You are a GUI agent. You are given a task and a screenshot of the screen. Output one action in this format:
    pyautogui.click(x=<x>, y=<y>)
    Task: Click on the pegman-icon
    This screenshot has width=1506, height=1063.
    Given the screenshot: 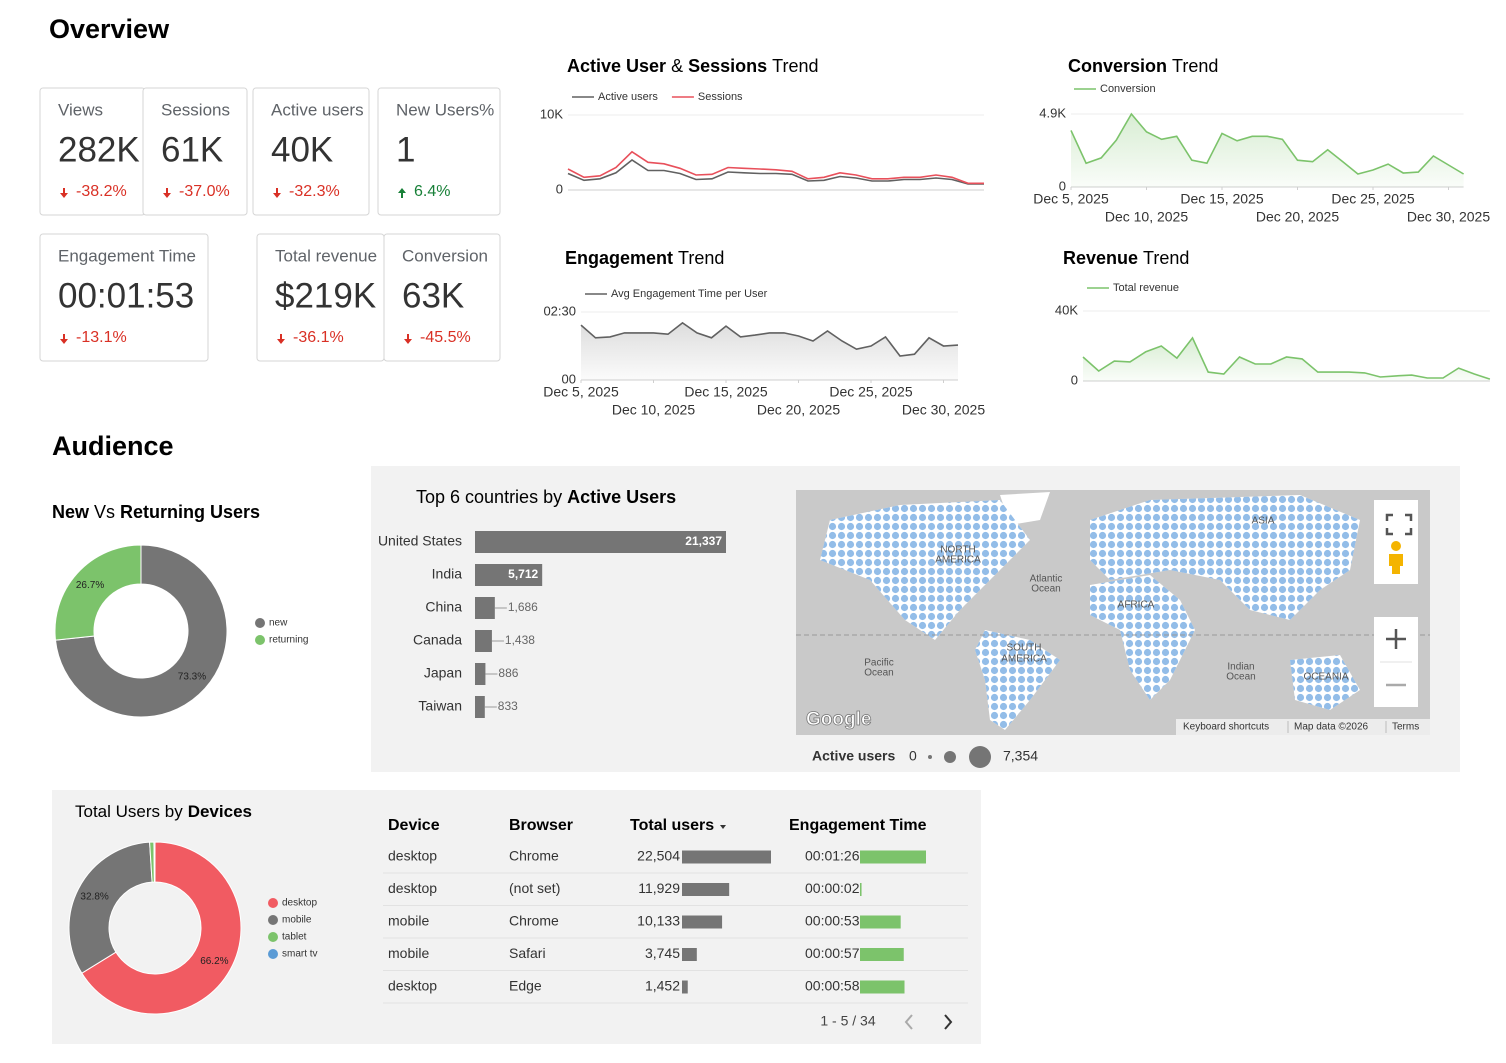 What is the action you would take?
    pyautogui.click(x=1396, y=564)
    